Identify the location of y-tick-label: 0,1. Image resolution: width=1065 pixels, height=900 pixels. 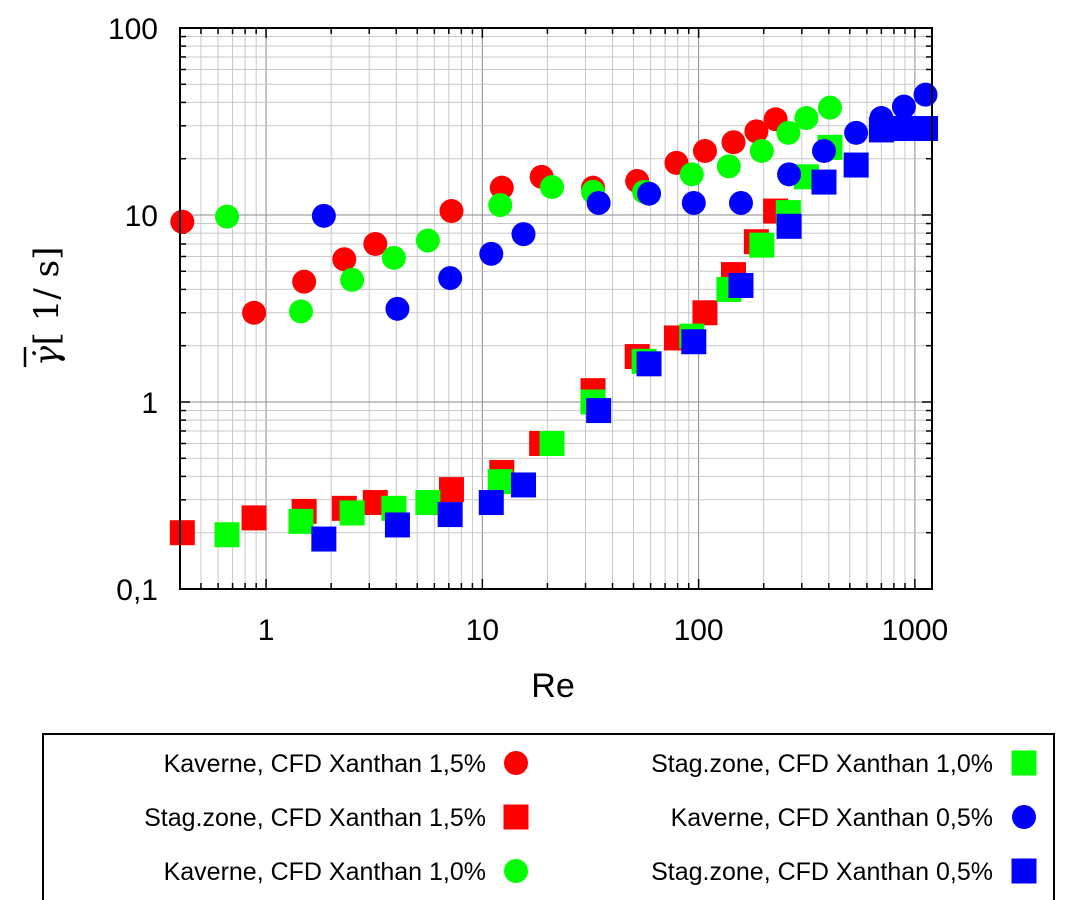
(137, 590).